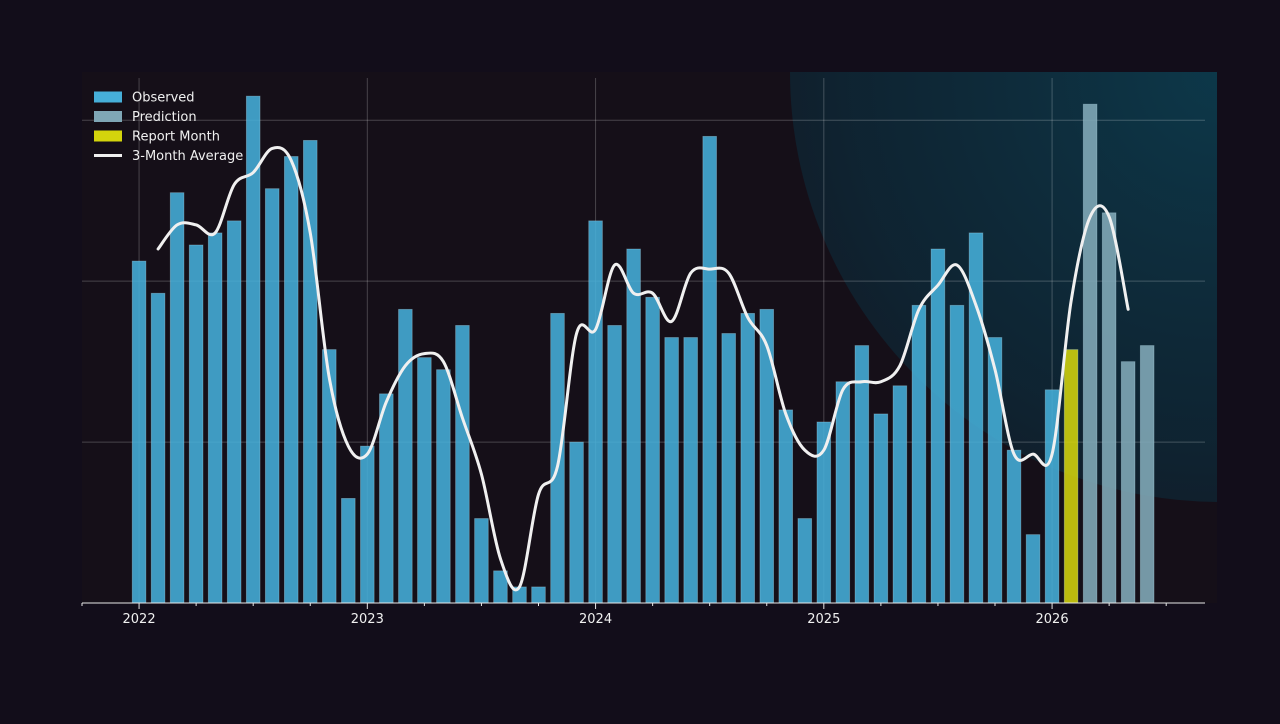 The width and height of the screenshot is (1280, 724). Describe the element at coordinates (176, 137) in the screenshot. I see `legend-label: Report Month` at that location.